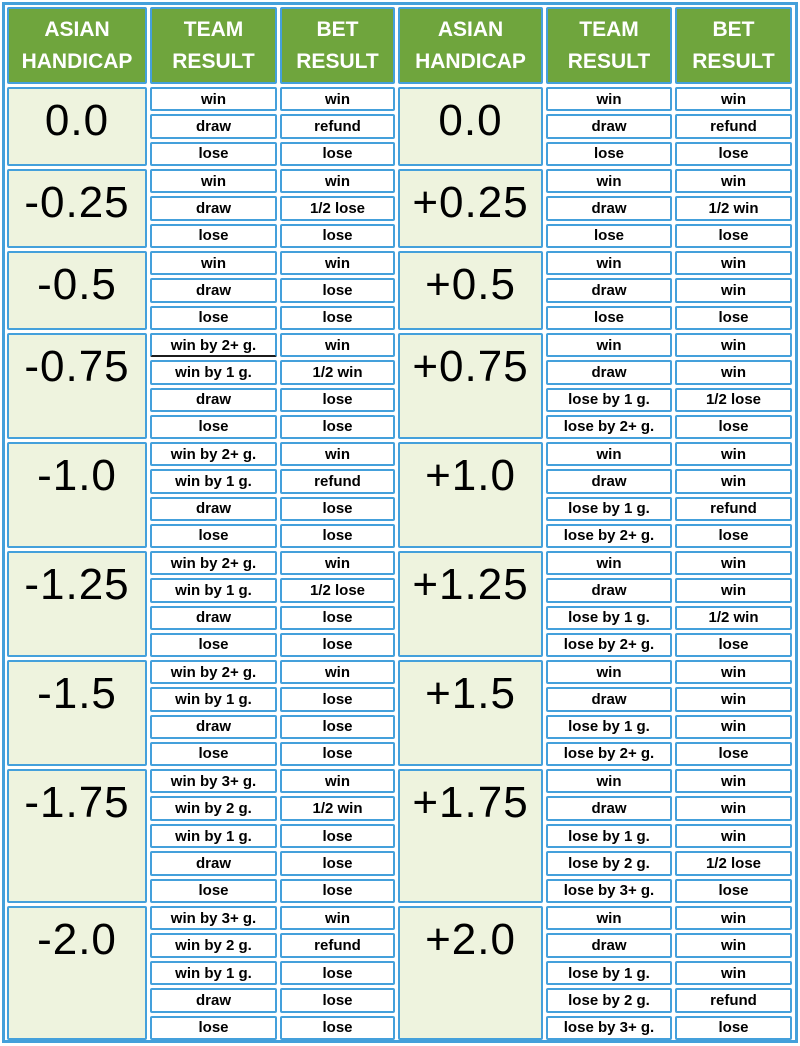 Image resolution: width=800 pixels, height=1046 pixels. Describe the element at coordinates (77, 495) in the screenshot. I see `handicap-cell-left: -1.0` at that location.